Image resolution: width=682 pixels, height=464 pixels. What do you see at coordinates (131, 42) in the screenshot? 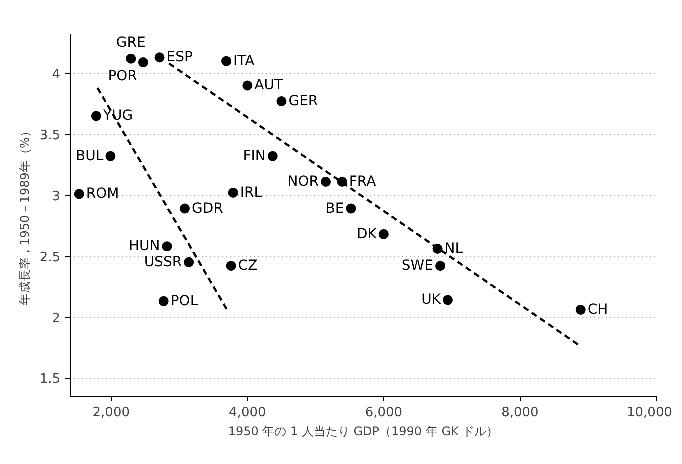
I see `series-label: GRE` at bounding box center [131, 42].